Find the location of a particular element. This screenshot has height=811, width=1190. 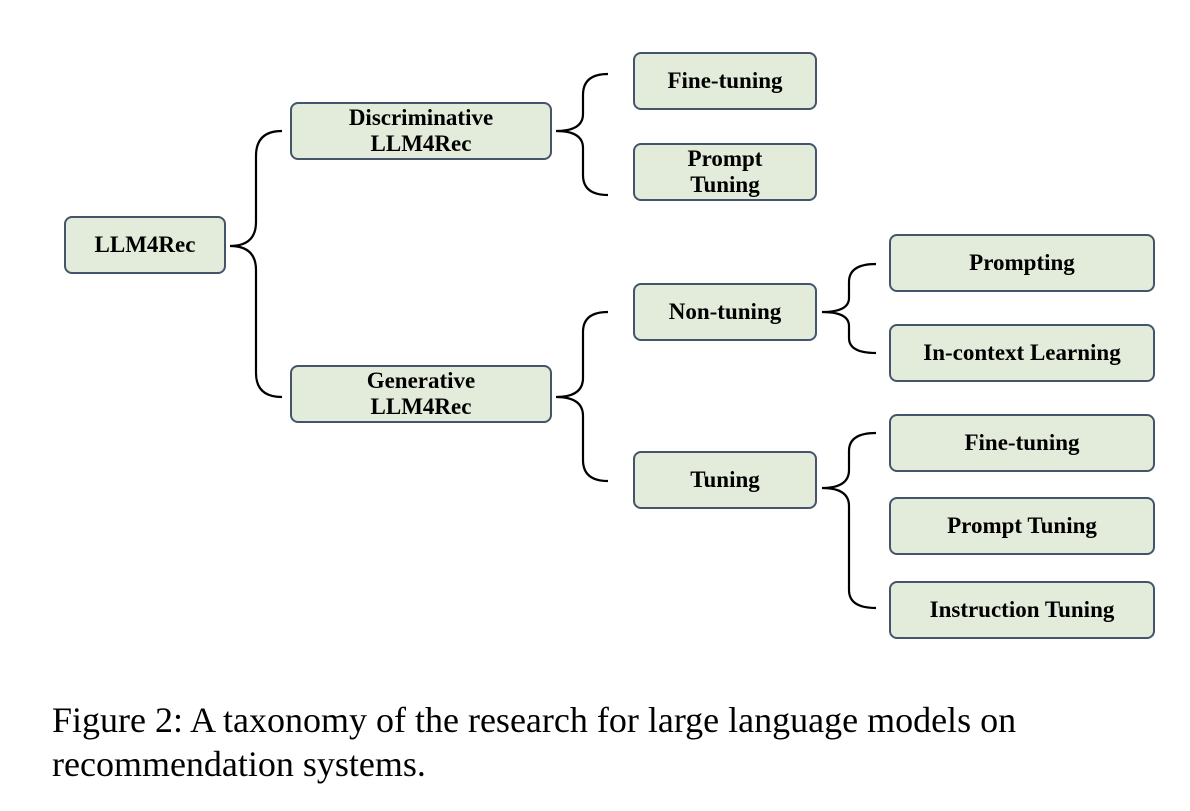

node-label-line1: Prompt is located at coordinates (725, 158).